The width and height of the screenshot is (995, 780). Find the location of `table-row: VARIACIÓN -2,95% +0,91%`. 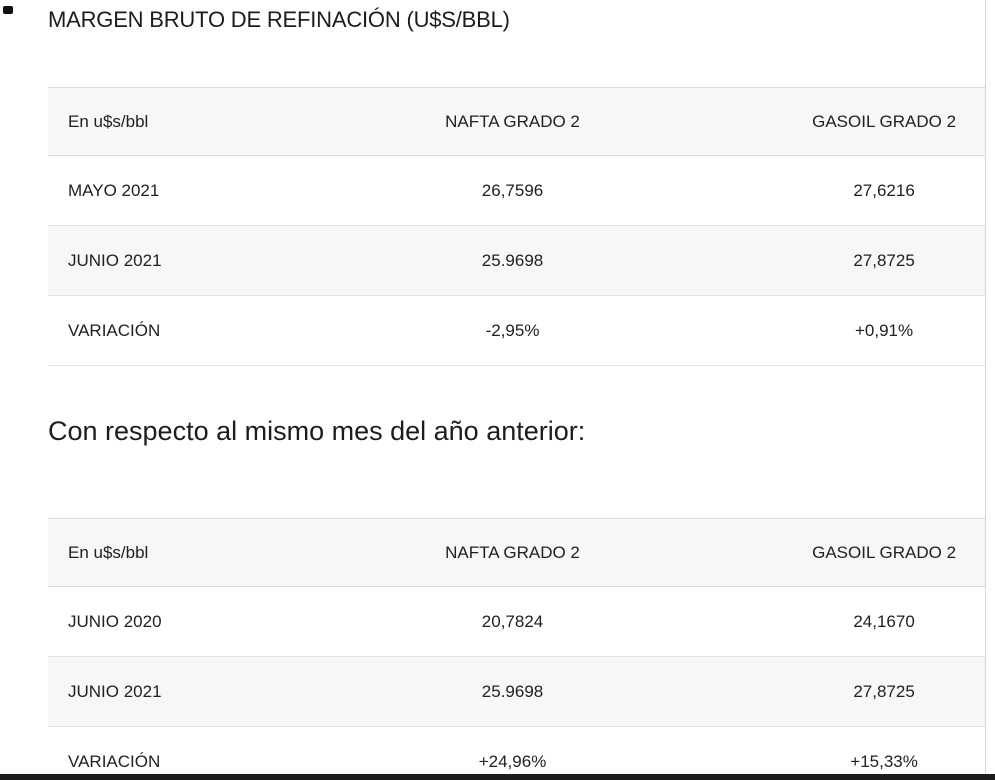

table-row: VARIACIÓN -2,95% +0,91% is located at coordinates (516, 330).